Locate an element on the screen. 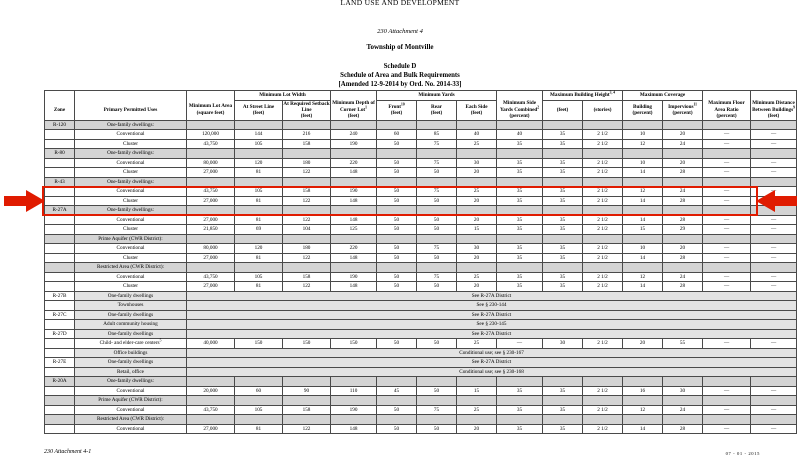 The image size is (800, 462). cell-corner_depth: 220 is located at coordinates (354, 163).